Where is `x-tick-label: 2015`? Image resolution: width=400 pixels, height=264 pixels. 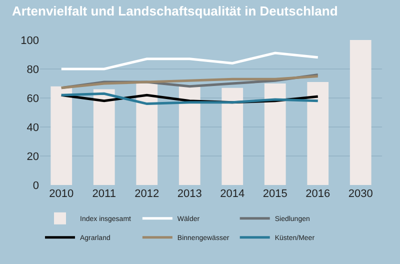 x-tick-label: 2015 is located at coordinates (275, 194).